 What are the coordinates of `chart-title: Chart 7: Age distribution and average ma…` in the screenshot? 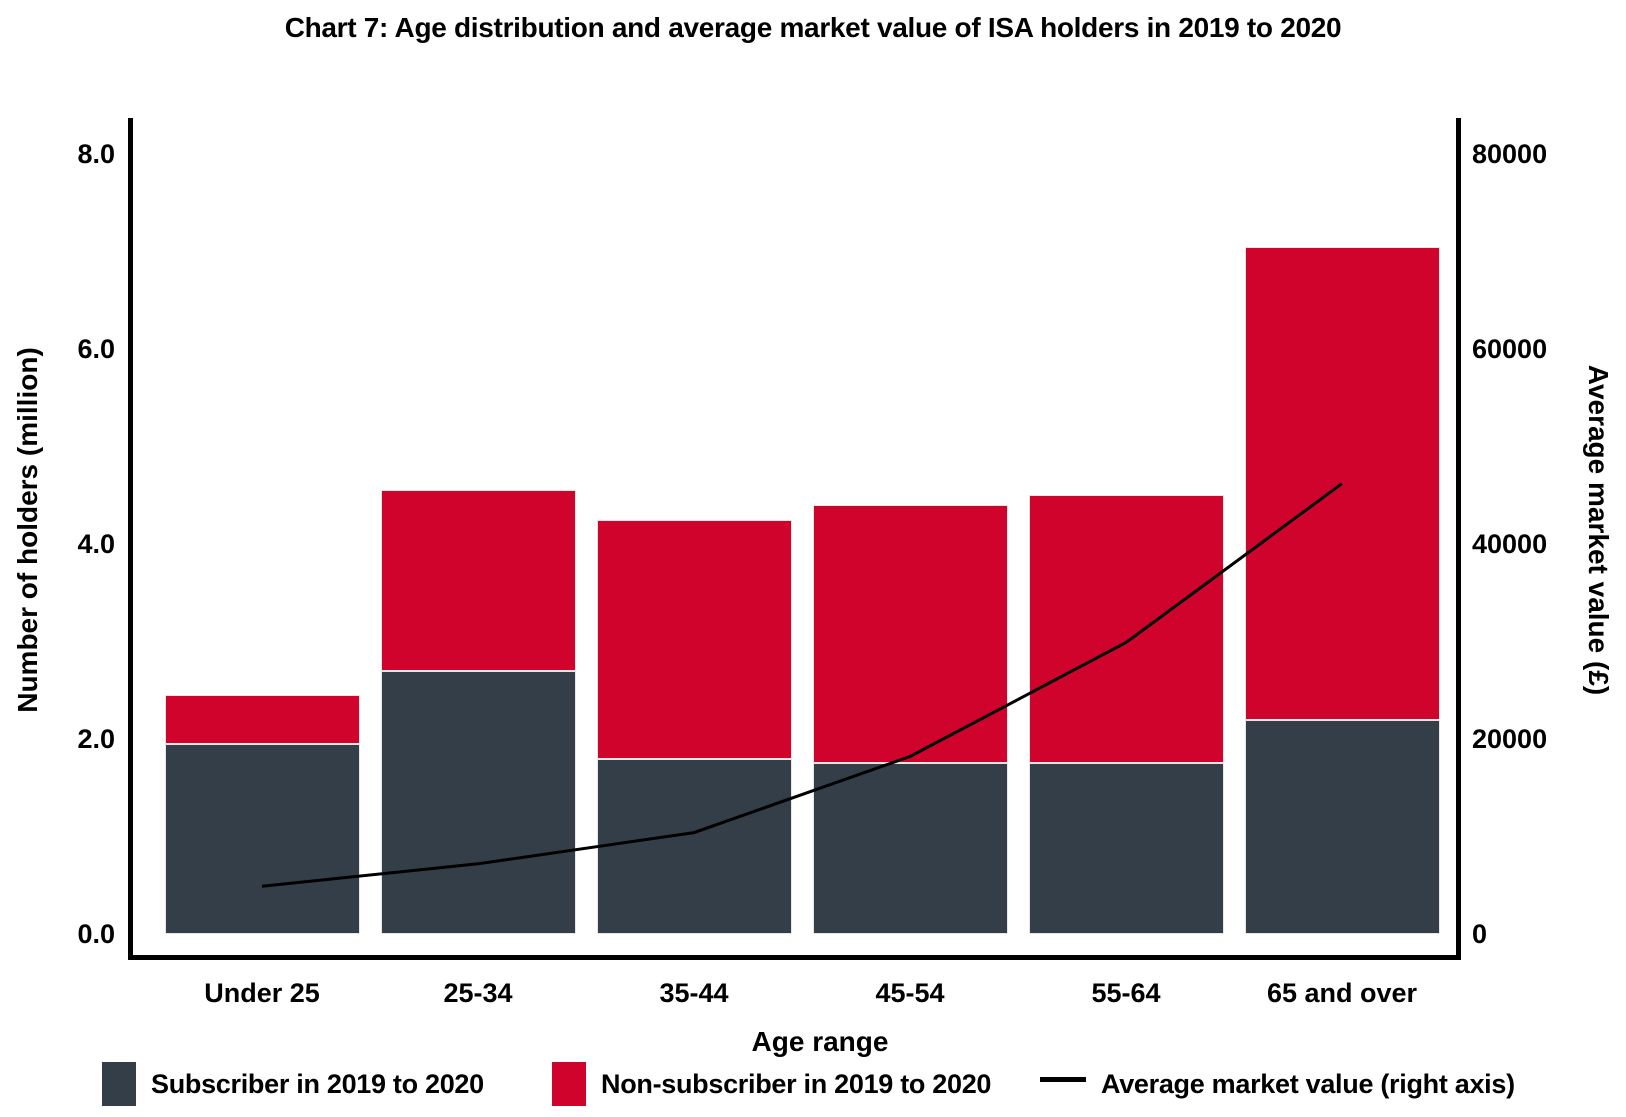 It's located at (813, 27).